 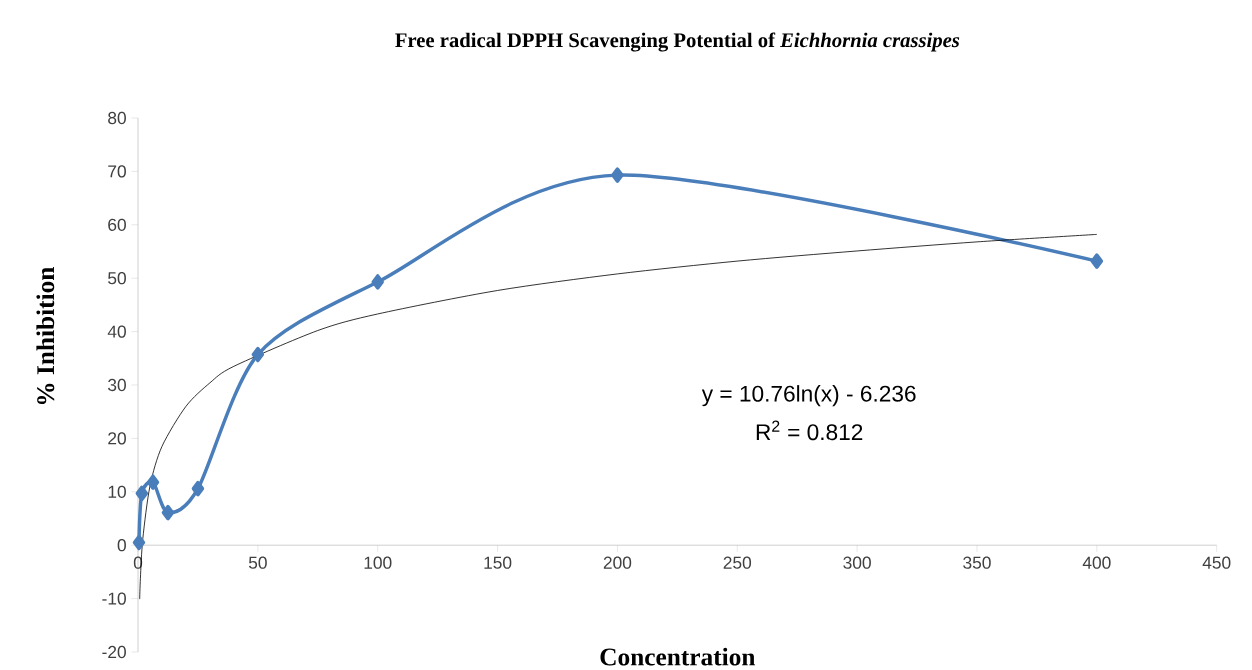 What do you see at coordinates (138, 562) in the screenshot?
I see `x-tick-label: 0` at bounding box center [138, 562].